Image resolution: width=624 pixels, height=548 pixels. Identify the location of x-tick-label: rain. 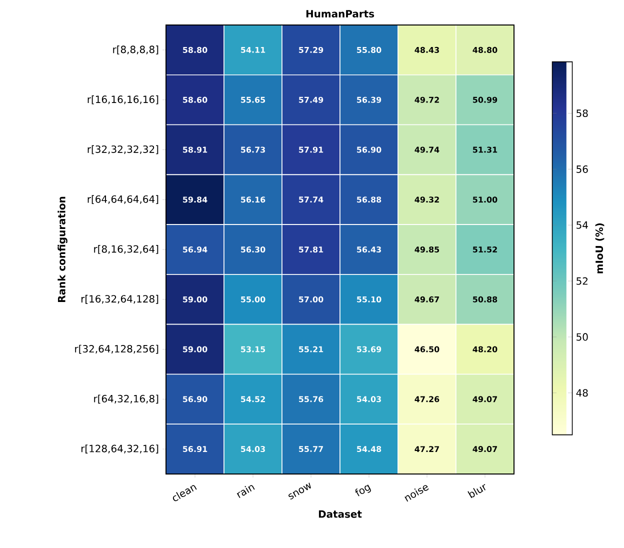
(245, 491).